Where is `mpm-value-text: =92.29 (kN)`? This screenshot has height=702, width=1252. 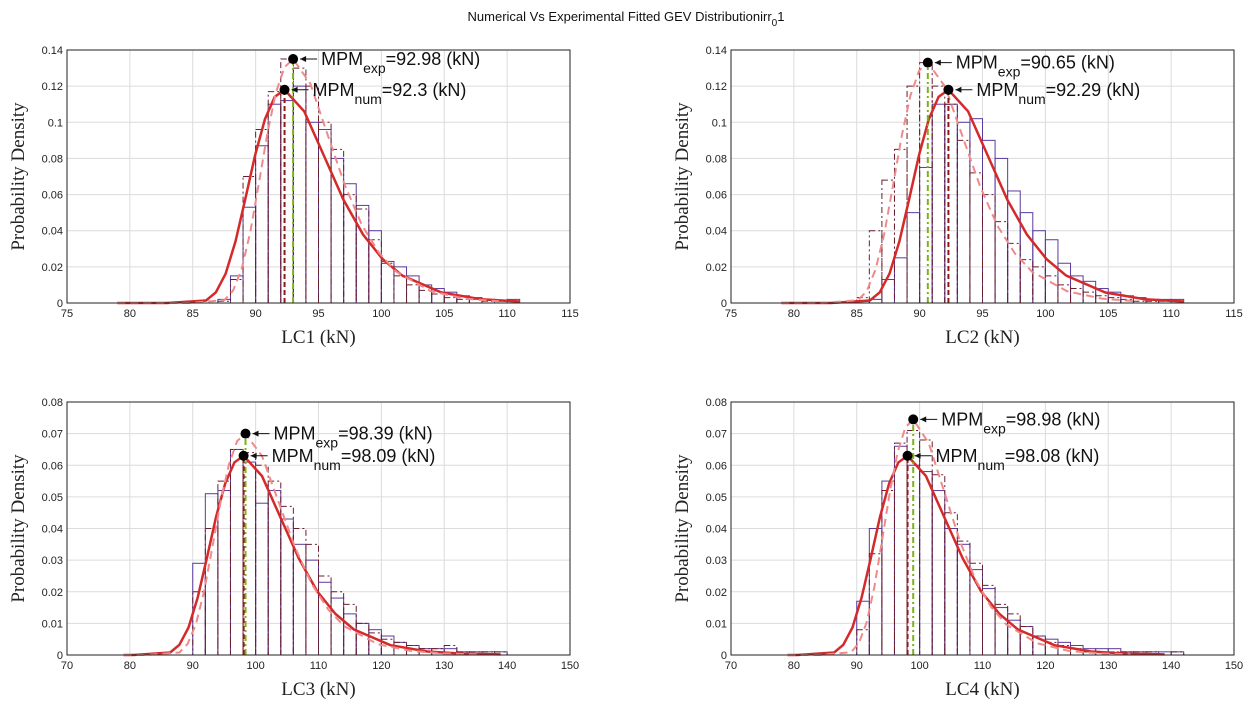
mpm-value-text: =92.29 (kN) is located at coordinates (1093, 90).